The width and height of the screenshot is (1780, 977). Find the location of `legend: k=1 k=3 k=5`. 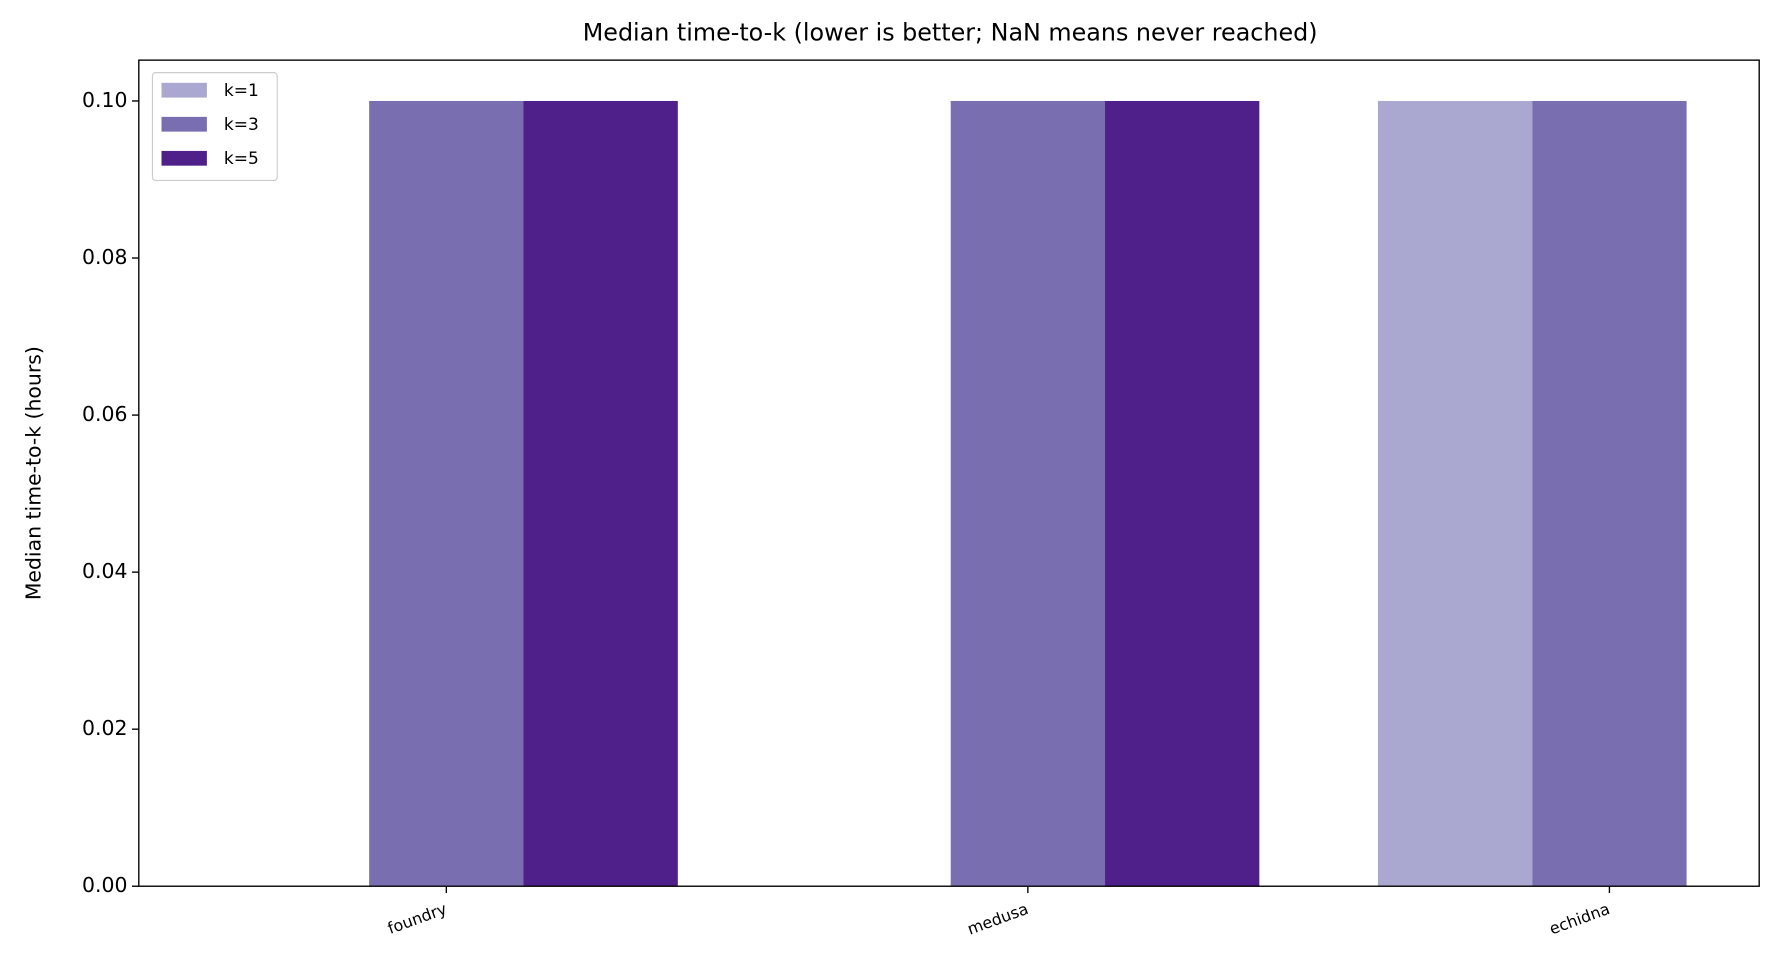

legend: k=1 k=3 k=5 is located at coordinates (214, 126).